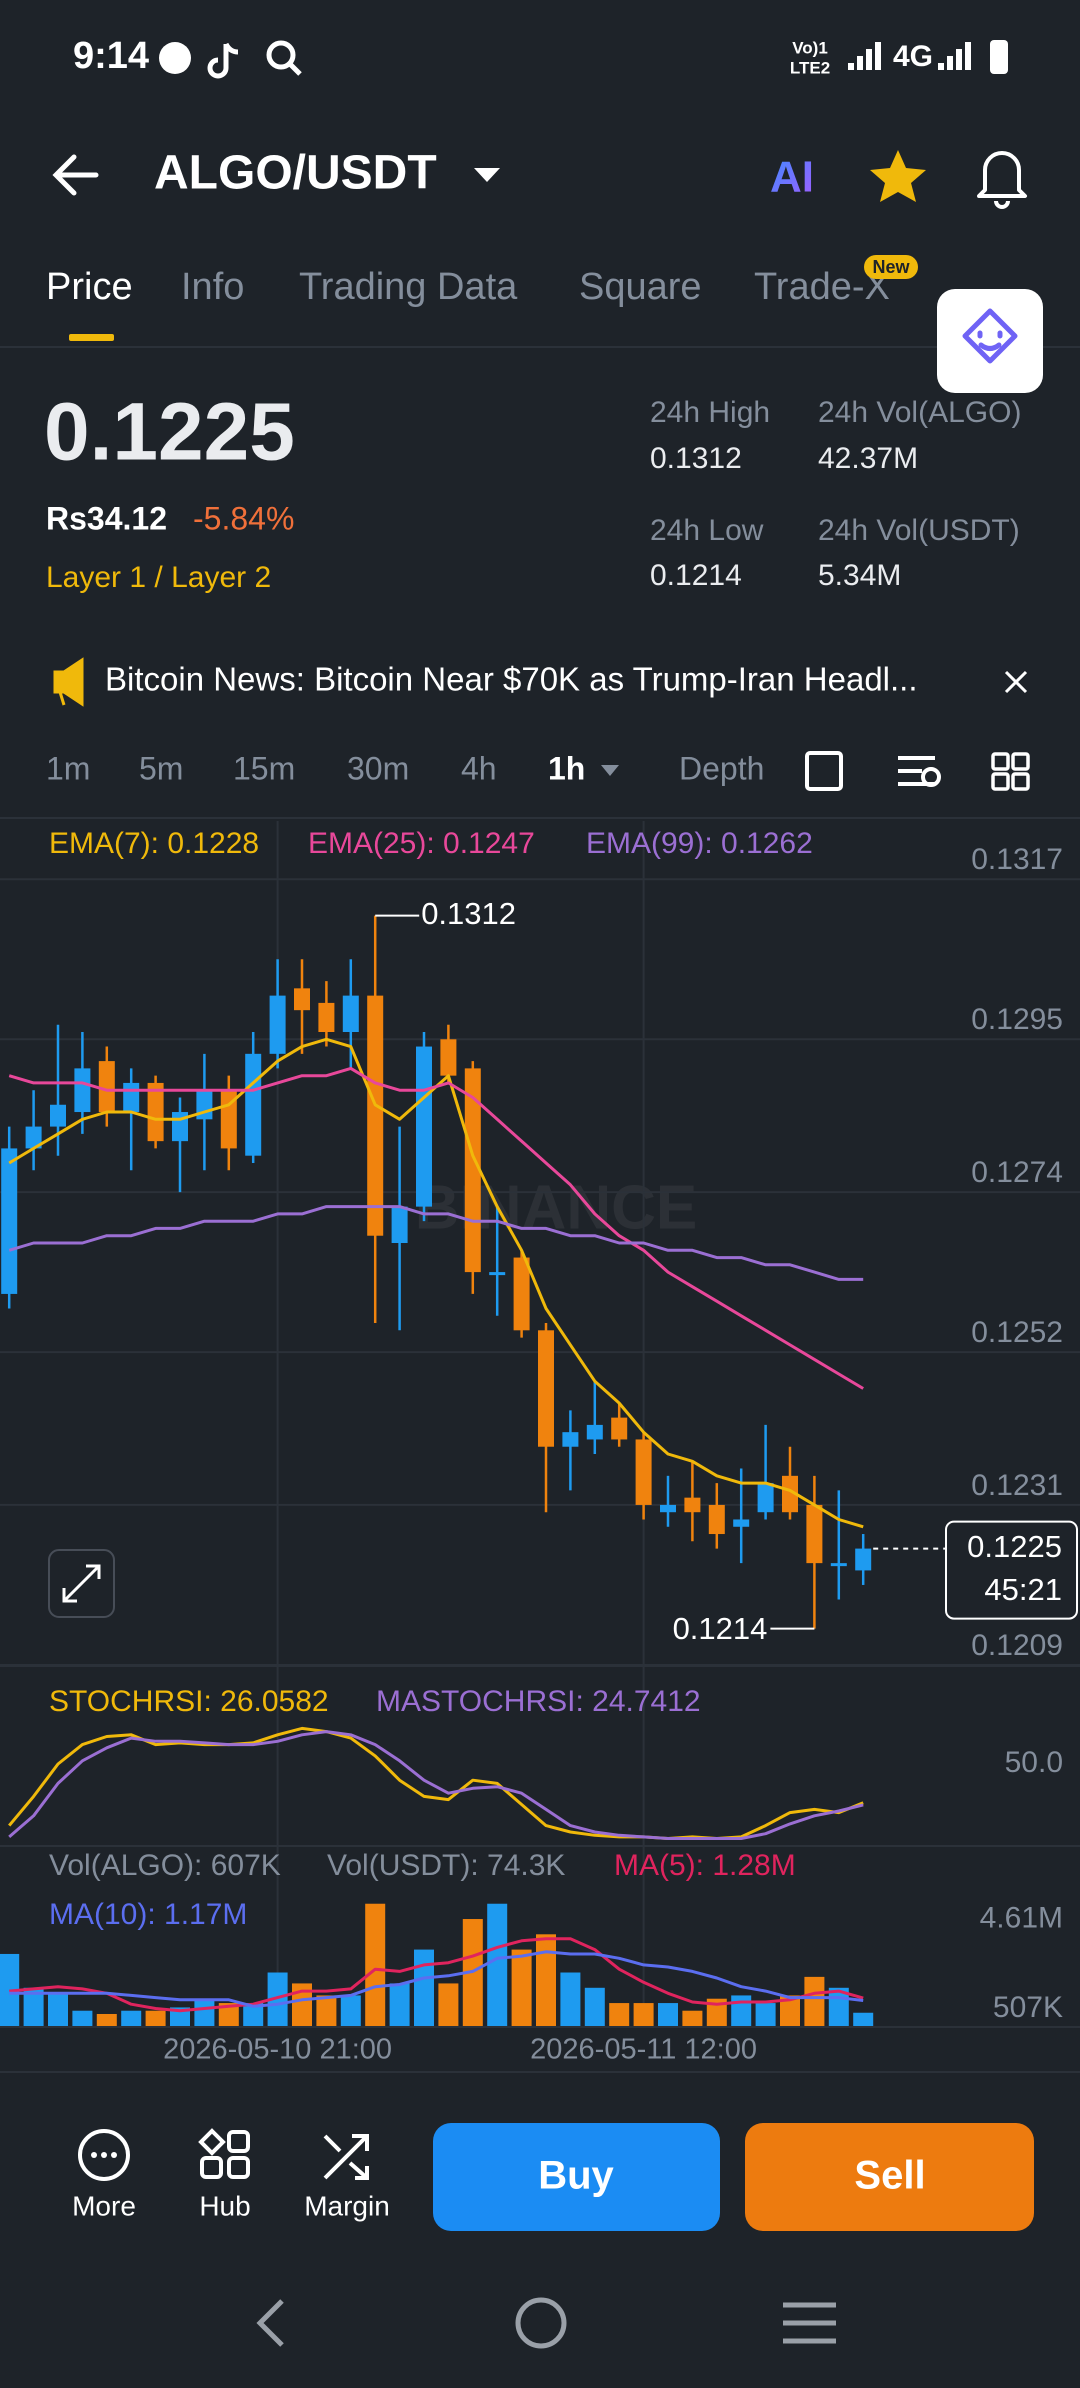  Describe the element at coordinates (264, 768) in the screenshot. I see `interval: 15m` at that location.